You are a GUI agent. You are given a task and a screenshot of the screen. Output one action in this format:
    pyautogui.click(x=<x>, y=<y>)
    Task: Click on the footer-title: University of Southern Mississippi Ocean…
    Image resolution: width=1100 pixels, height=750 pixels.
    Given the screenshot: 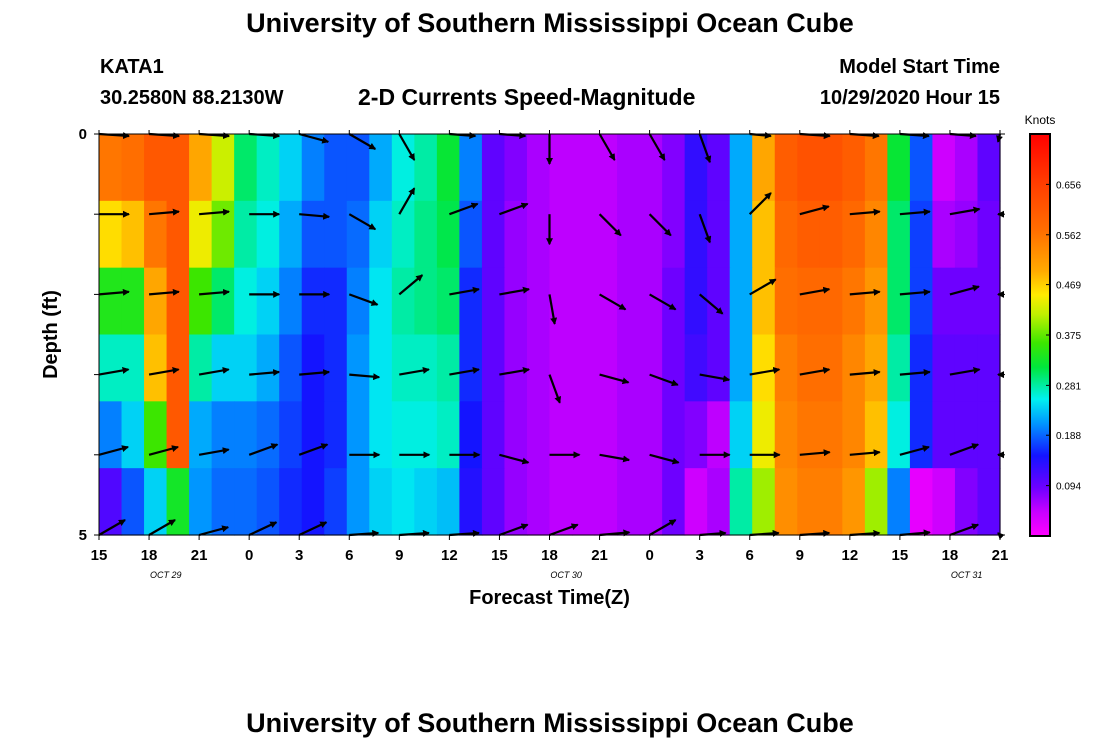 What is the action you would take?
    pyautogui.click(x=550, y=723)
    